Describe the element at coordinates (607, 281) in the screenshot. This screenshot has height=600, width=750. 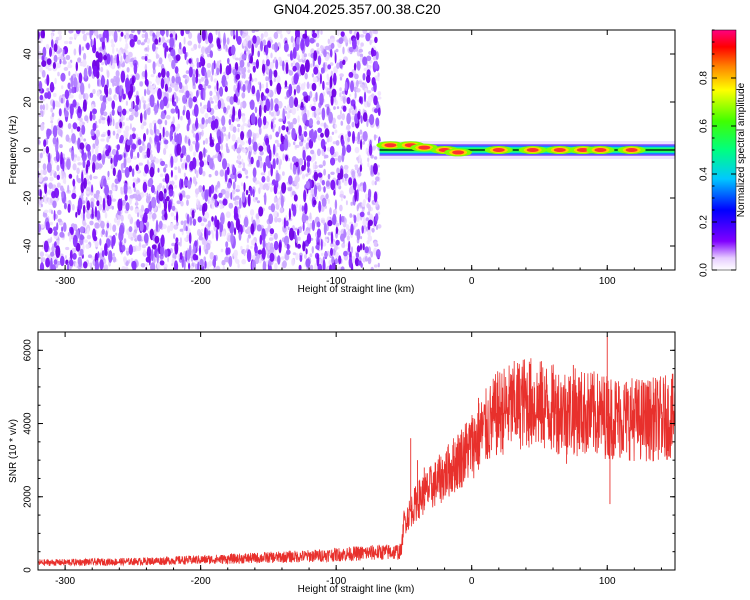
I see `spectrogram-xtick-label: 100` at that location.